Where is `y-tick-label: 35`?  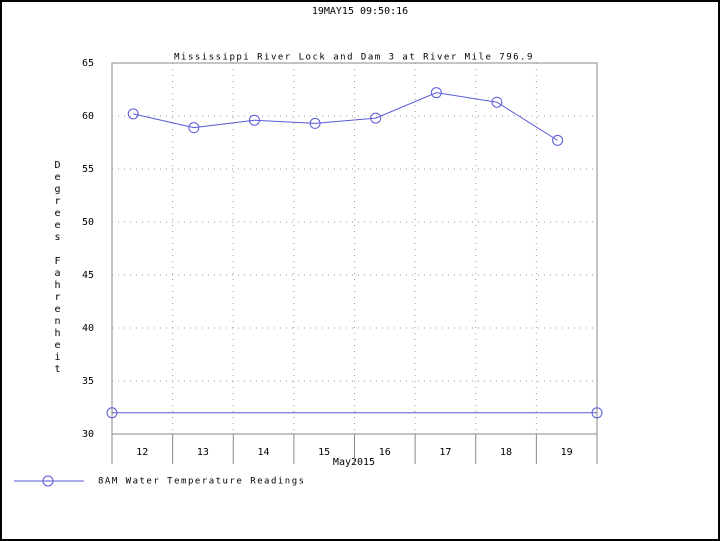
y-tick-label: 35 is located at coordinates (88, 381).